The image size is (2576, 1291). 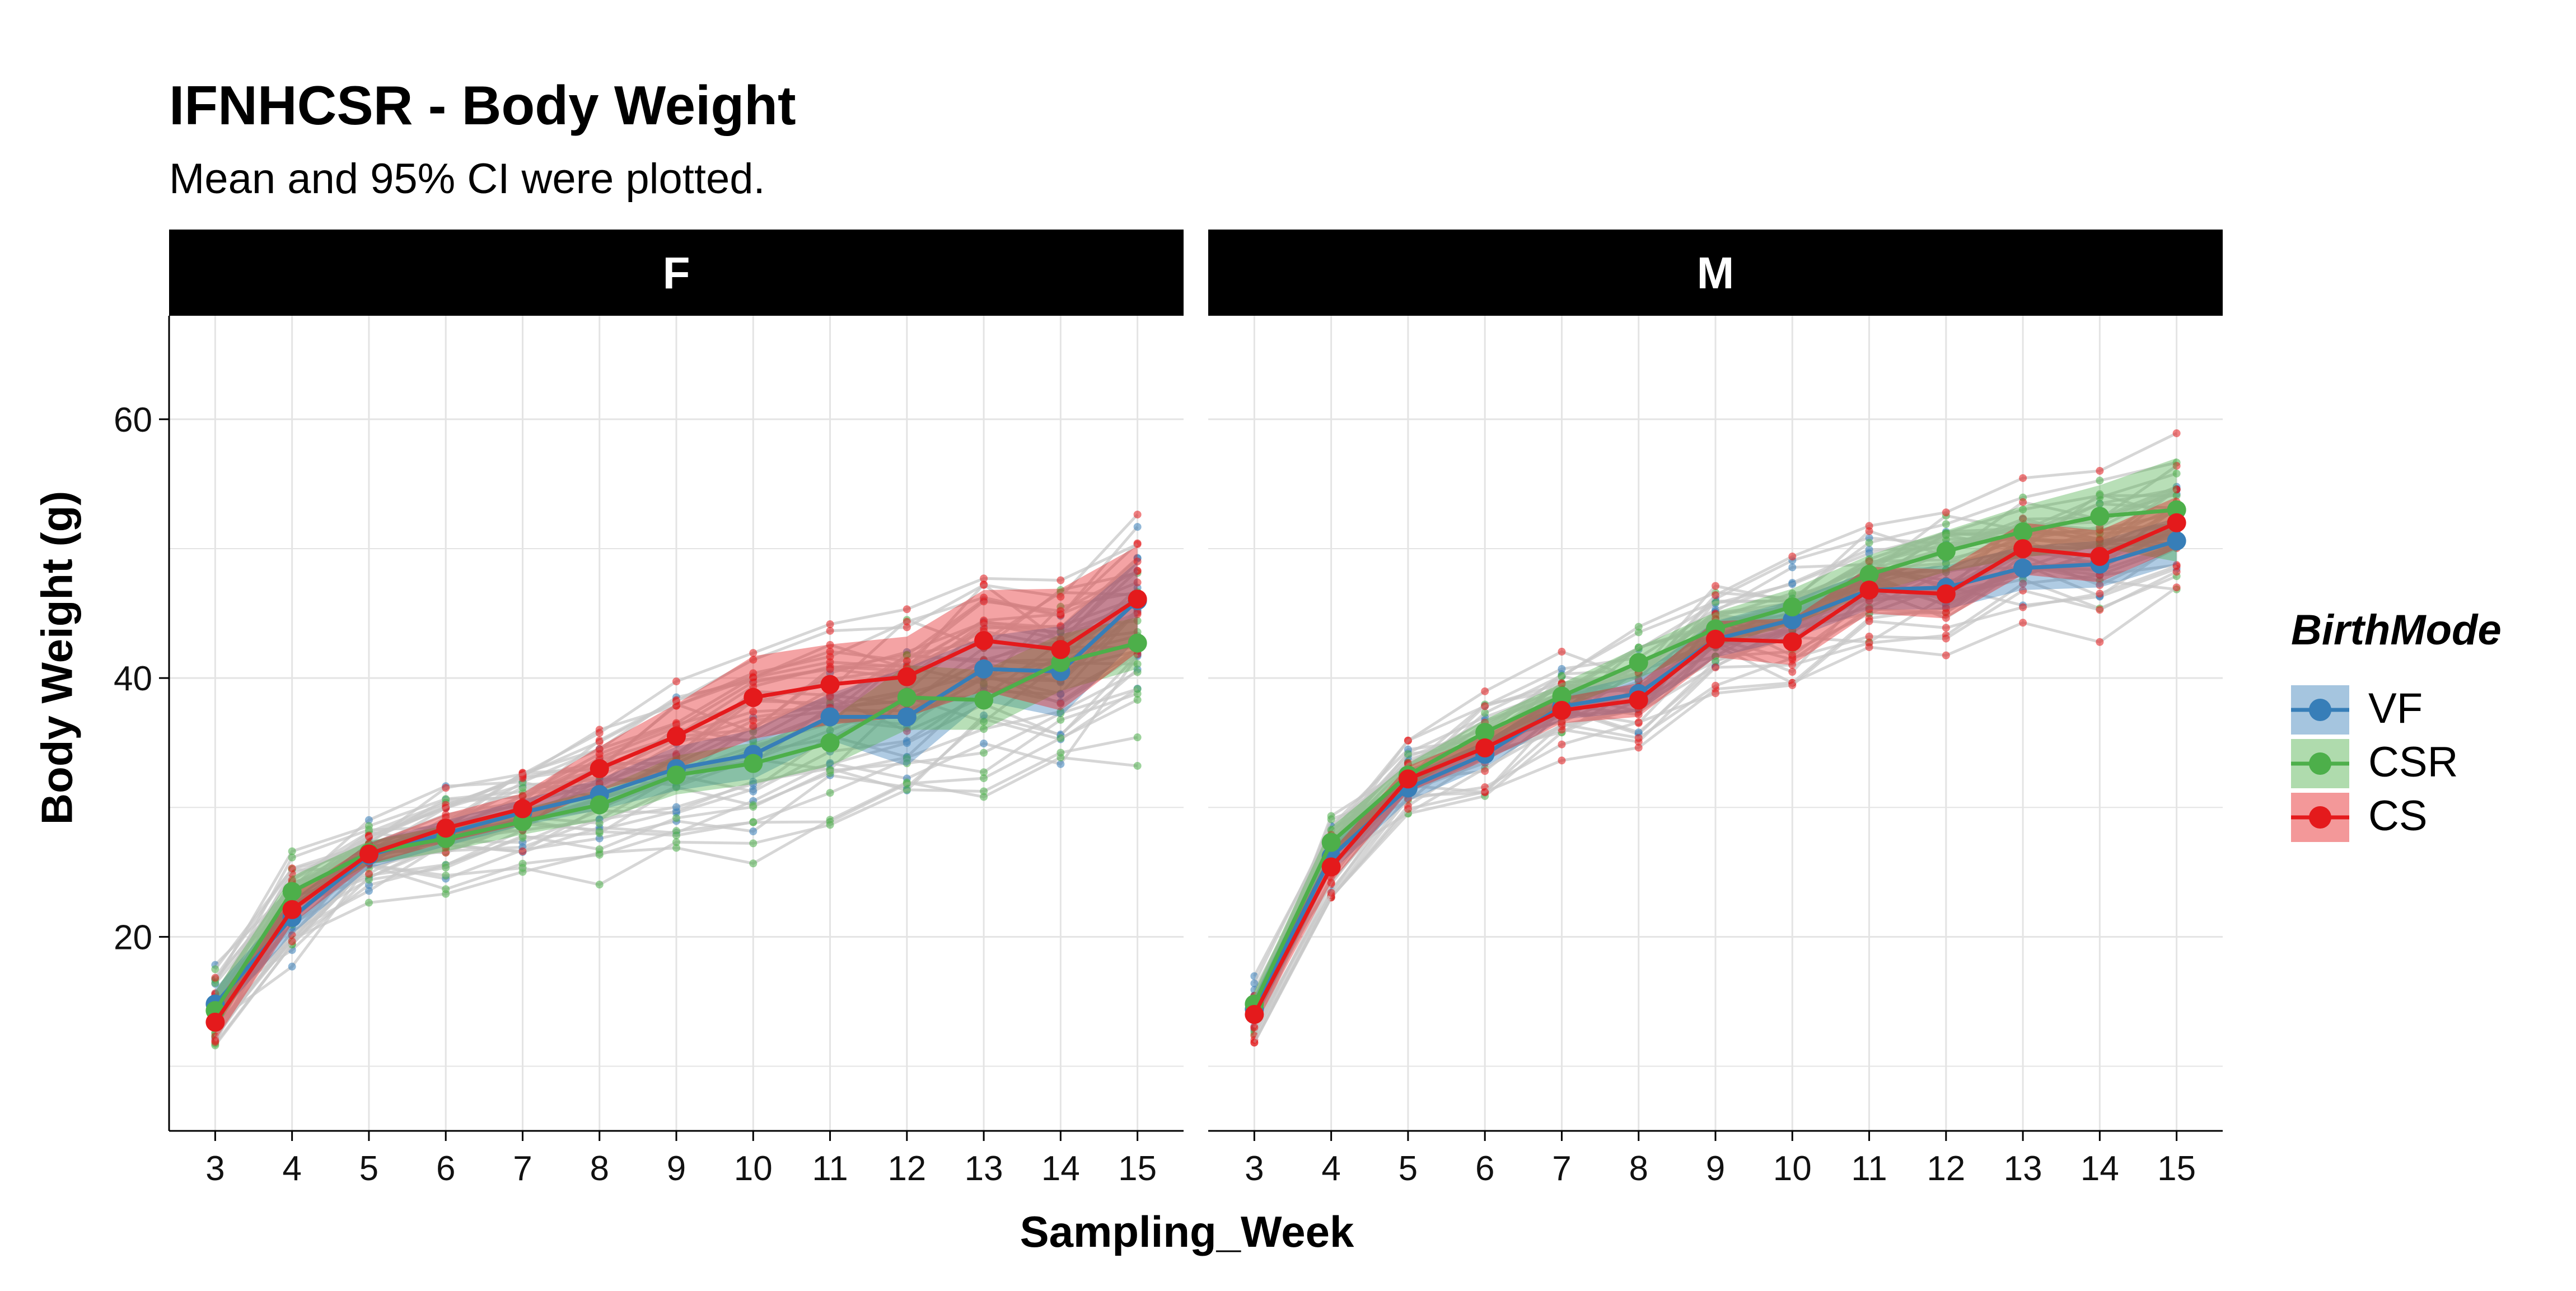 What do you see at coordinates (2396, 630) in the screenshot?
I see `legend-title: BirthMode` at bounding box center [2396, 630].